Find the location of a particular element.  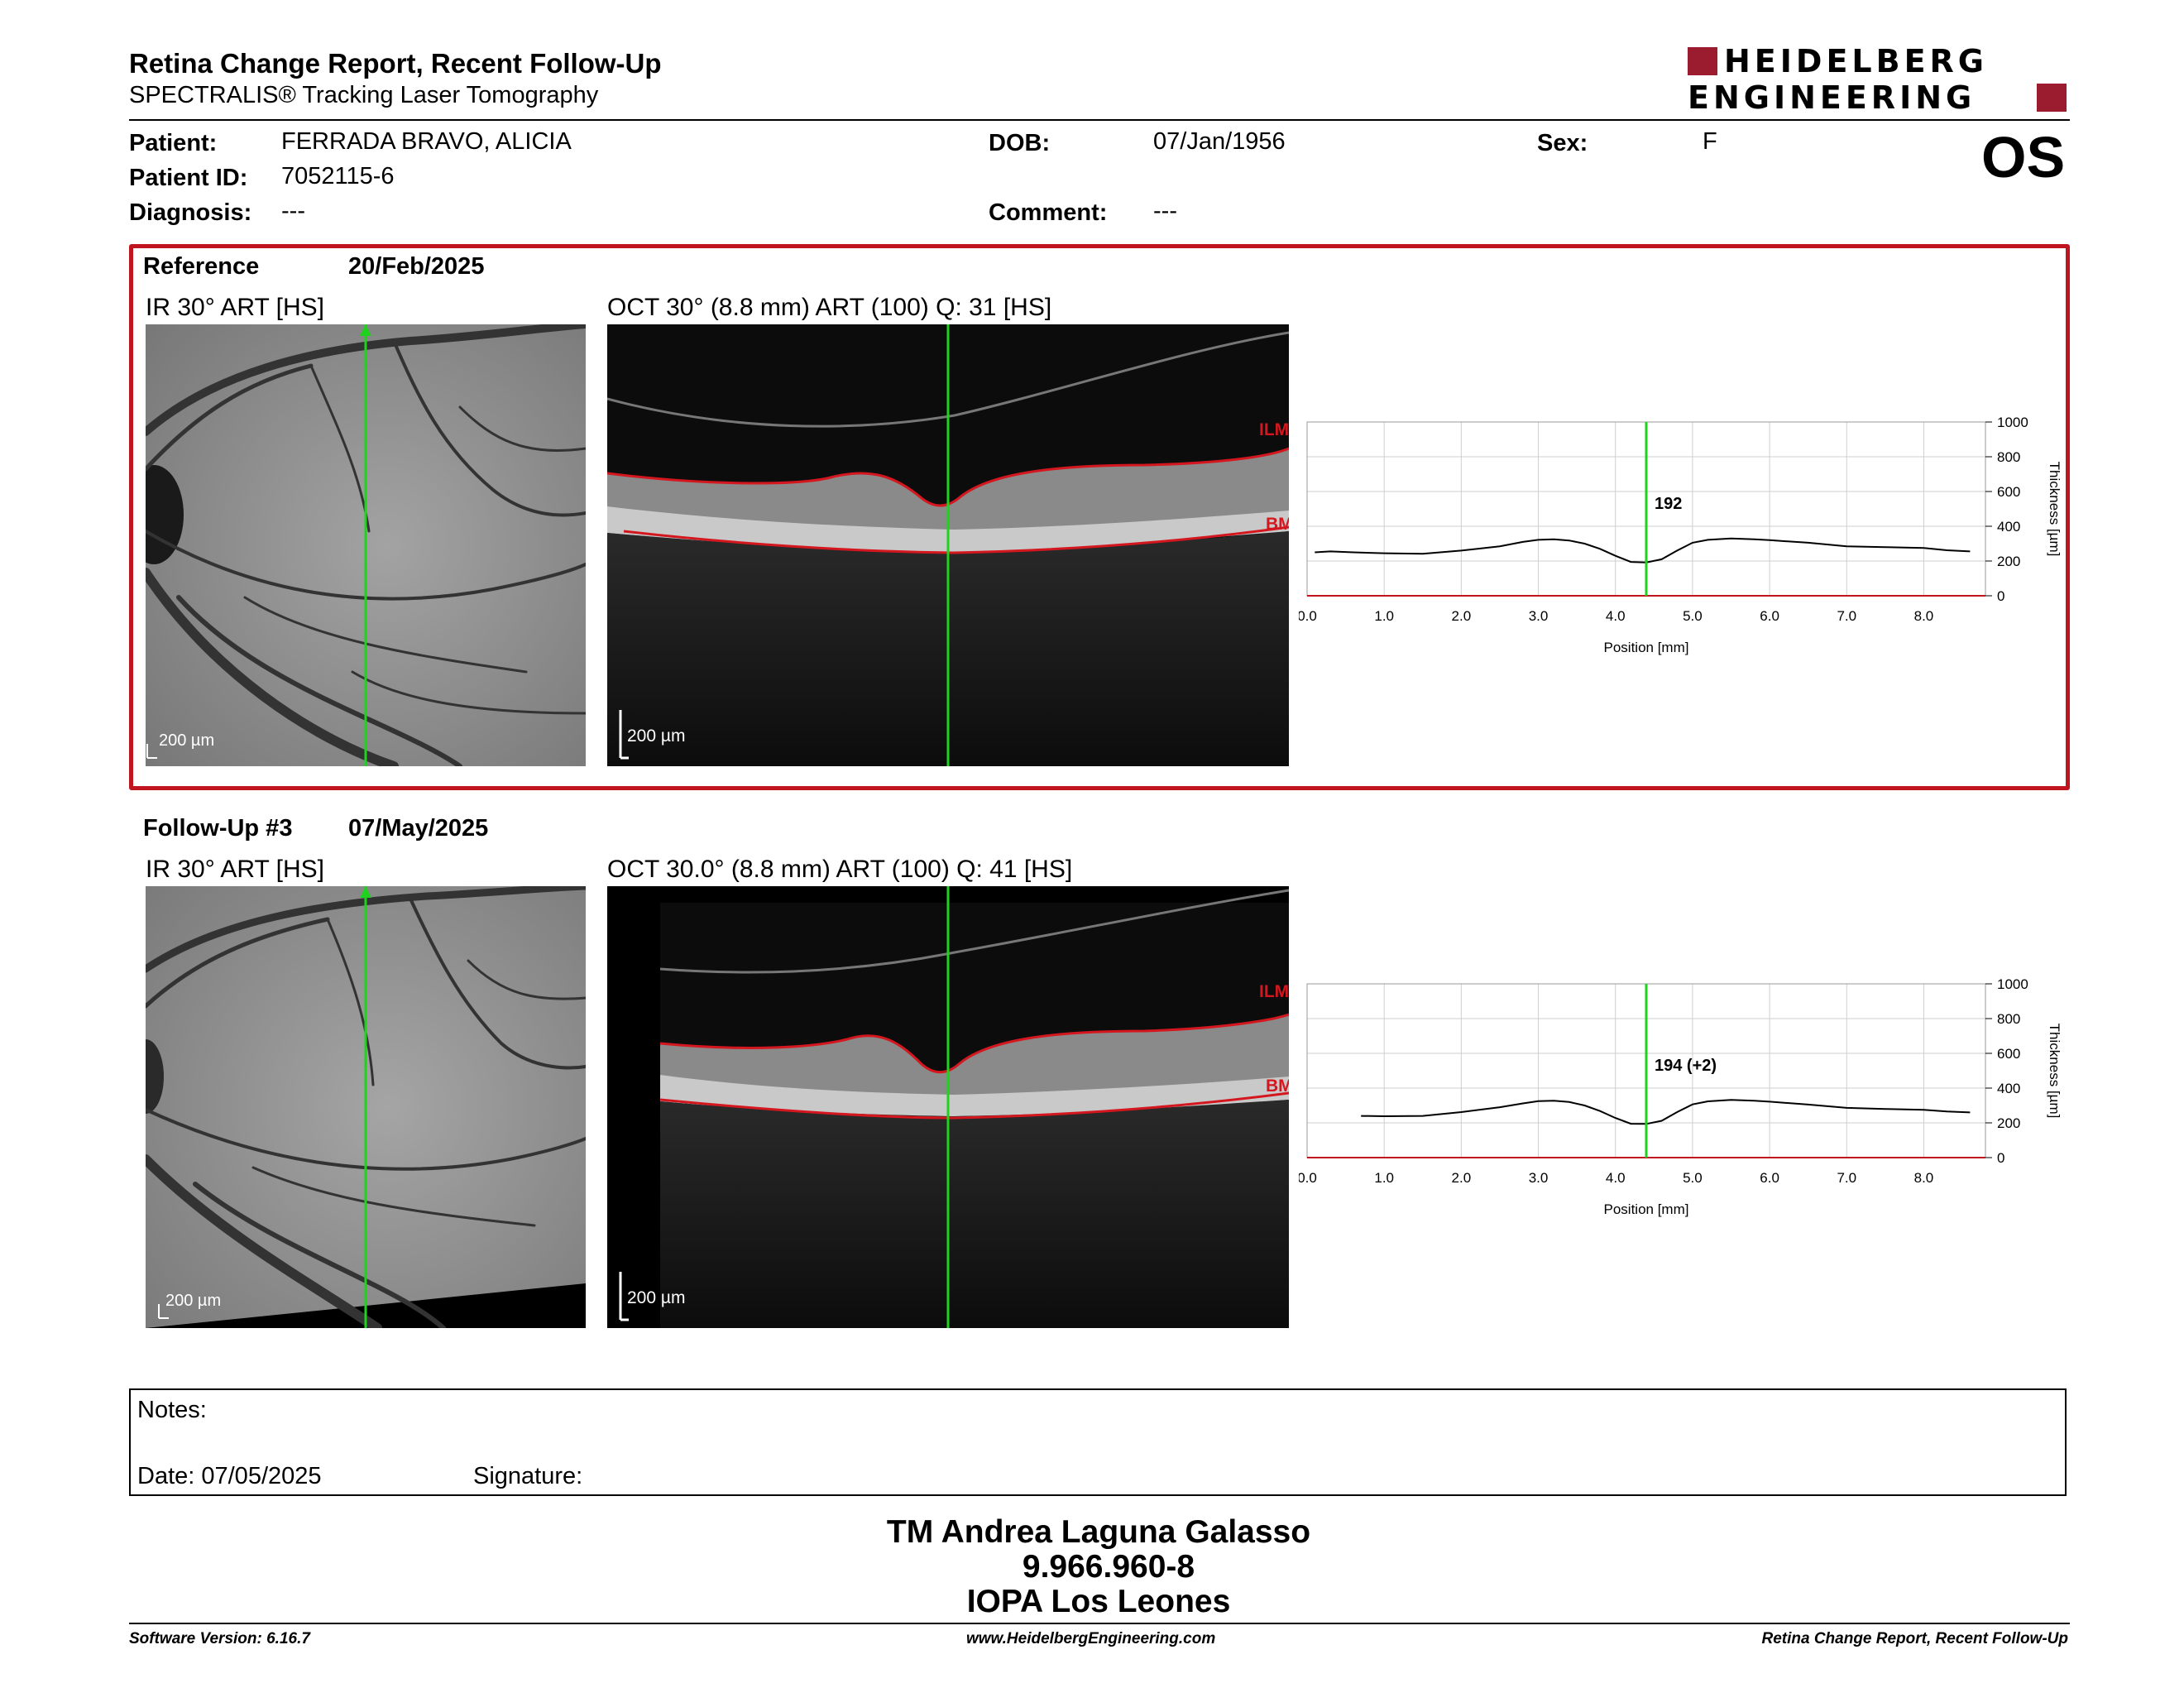

thickness-annotation: 192 is located at coordinates (1668, 504).